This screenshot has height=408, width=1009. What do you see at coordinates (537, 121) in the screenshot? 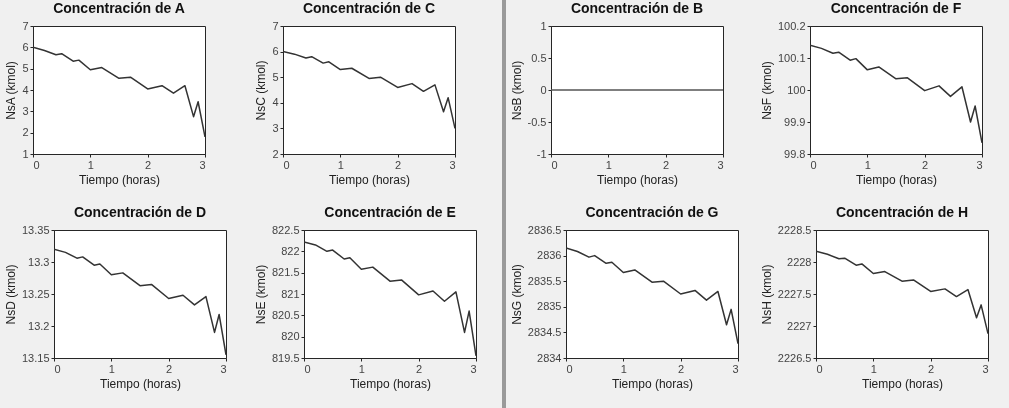
I see `y-tick-label: -0.5` at bounding box center [537, 121].